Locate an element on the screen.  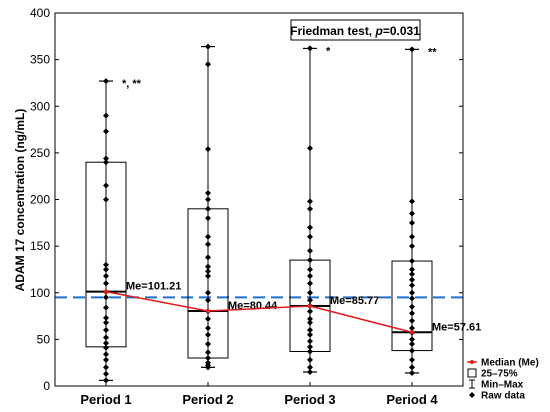
box-group: Me=85.77 * is located at coordinates (334, 210).